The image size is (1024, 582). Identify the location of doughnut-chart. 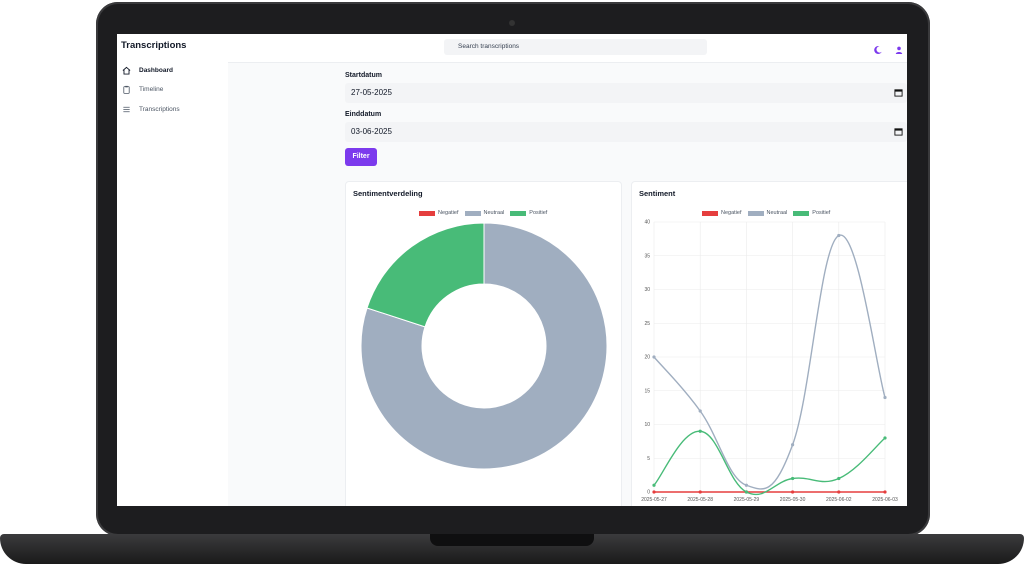
(484, 346).